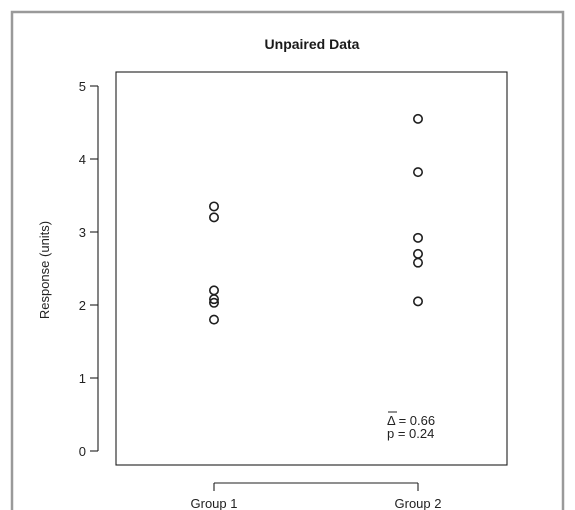 This screenshot has width=575, height=510. I want to click on y-tick-label: 2, so click(82, 305).